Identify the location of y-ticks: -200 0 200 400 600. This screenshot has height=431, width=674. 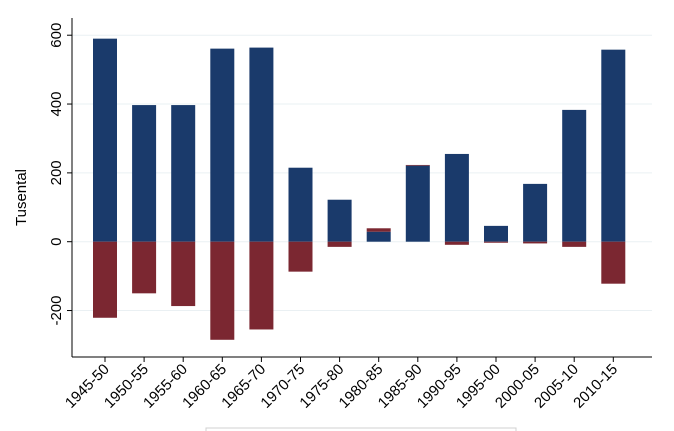
(60, 174).